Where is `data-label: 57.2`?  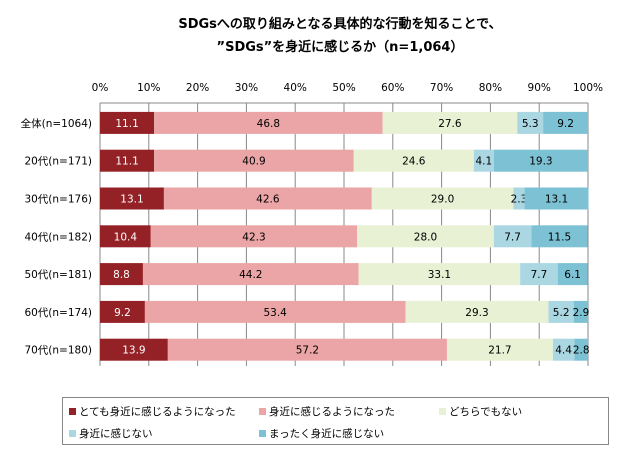
data-label: 57.2 is located at coordinates (307, 351).